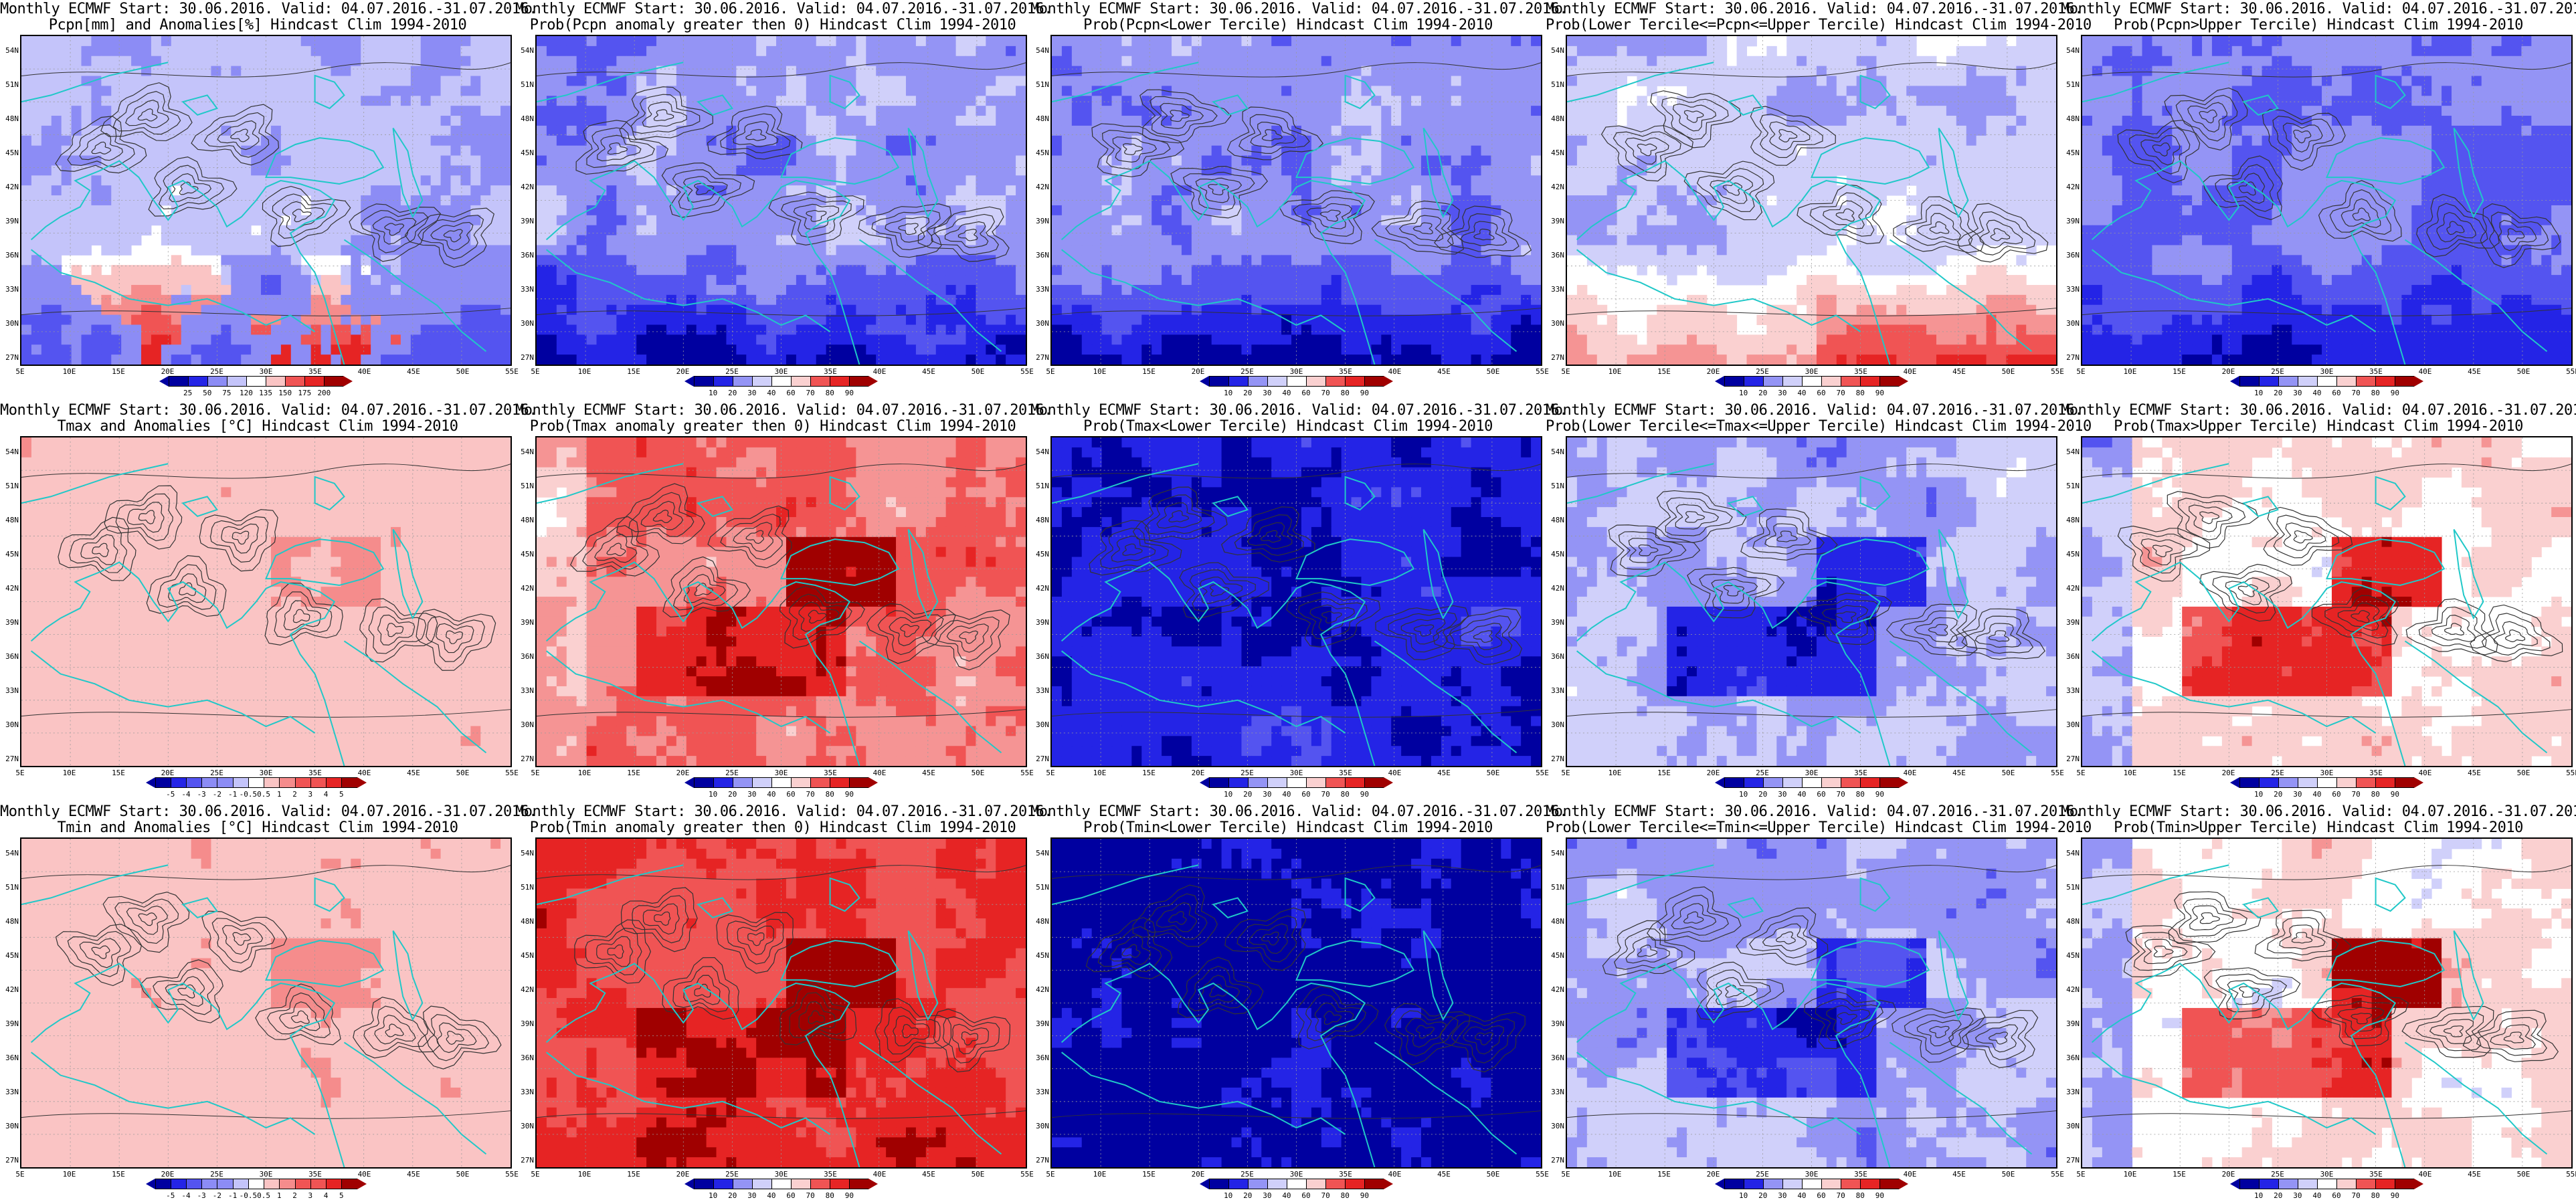 This screenshot has height=1204, width=2576. I want to click on map-canvas, so click(2326, 601).